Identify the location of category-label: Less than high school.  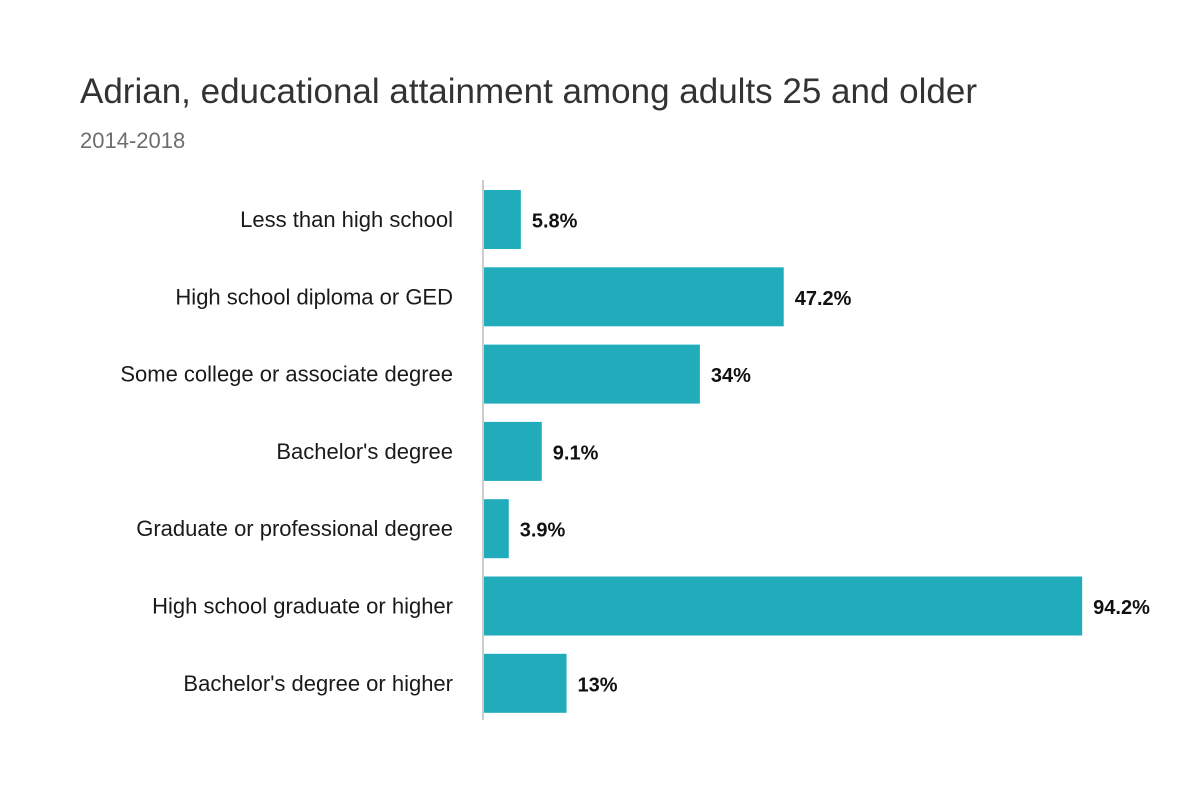
(346, 219).